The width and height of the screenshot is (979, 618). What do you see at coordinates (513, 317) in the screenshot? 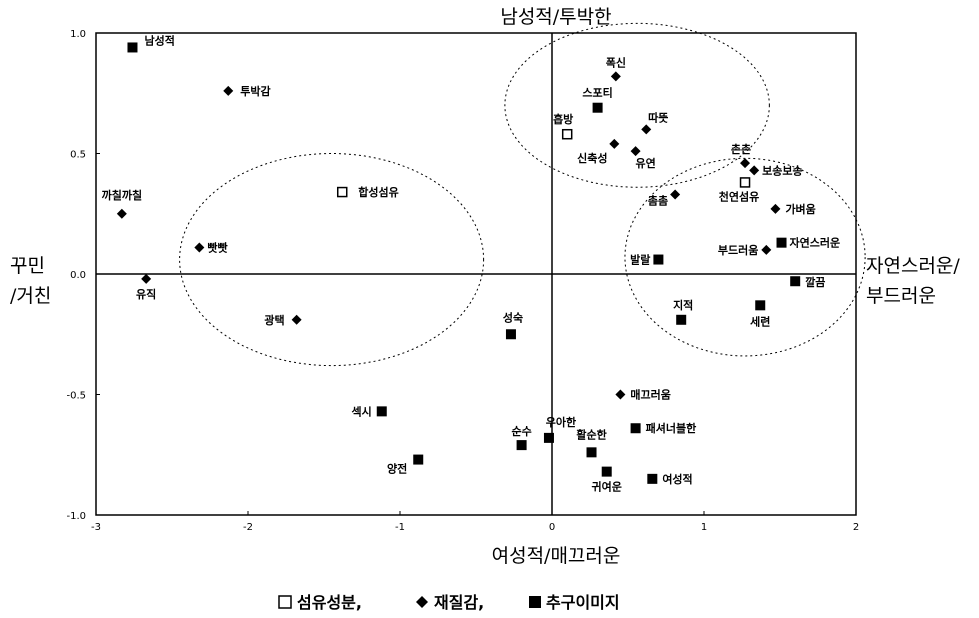
I see `data-point-label: 성숙` at bounding box center [513, 317].